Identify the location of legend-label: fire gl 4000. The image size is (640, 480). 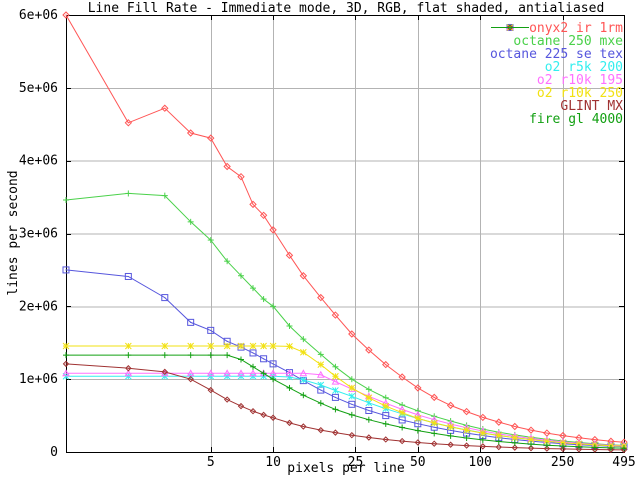
(576, 119).